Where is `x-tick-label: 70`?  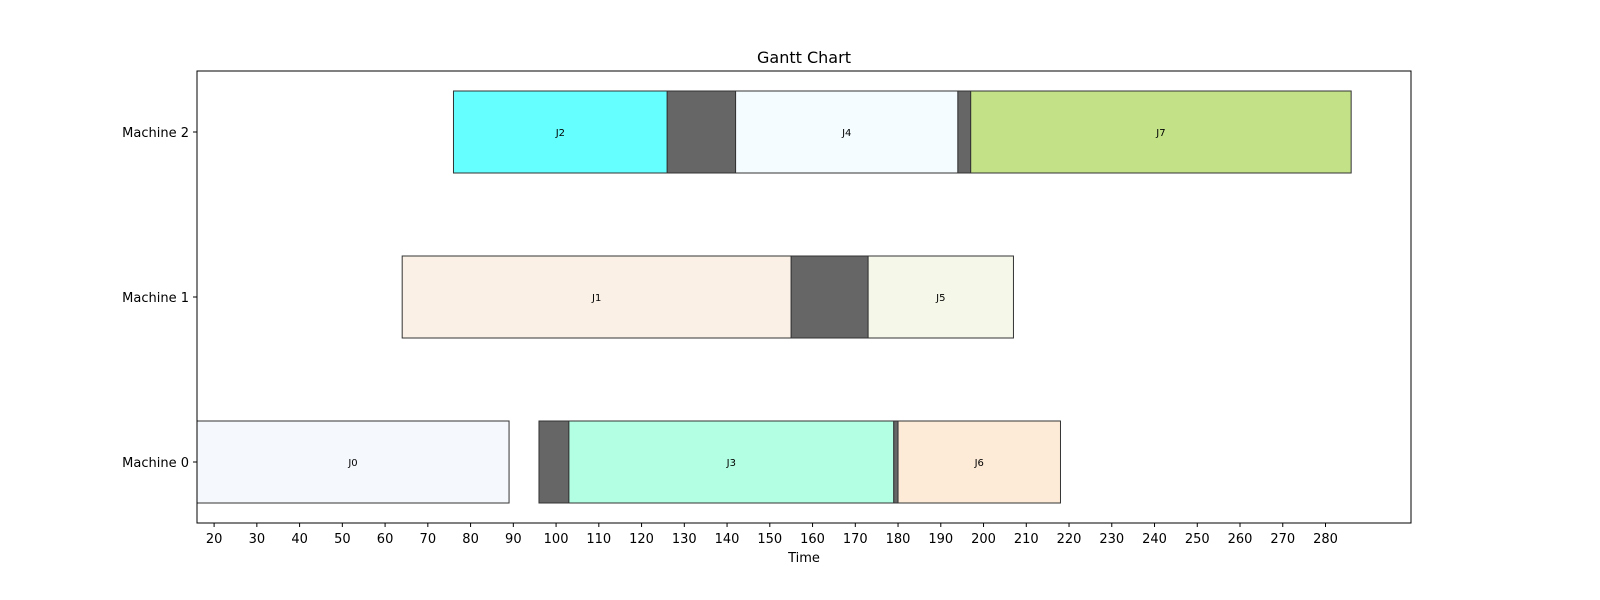 x-tick-label: 70 is located at coordinates (428, 539).